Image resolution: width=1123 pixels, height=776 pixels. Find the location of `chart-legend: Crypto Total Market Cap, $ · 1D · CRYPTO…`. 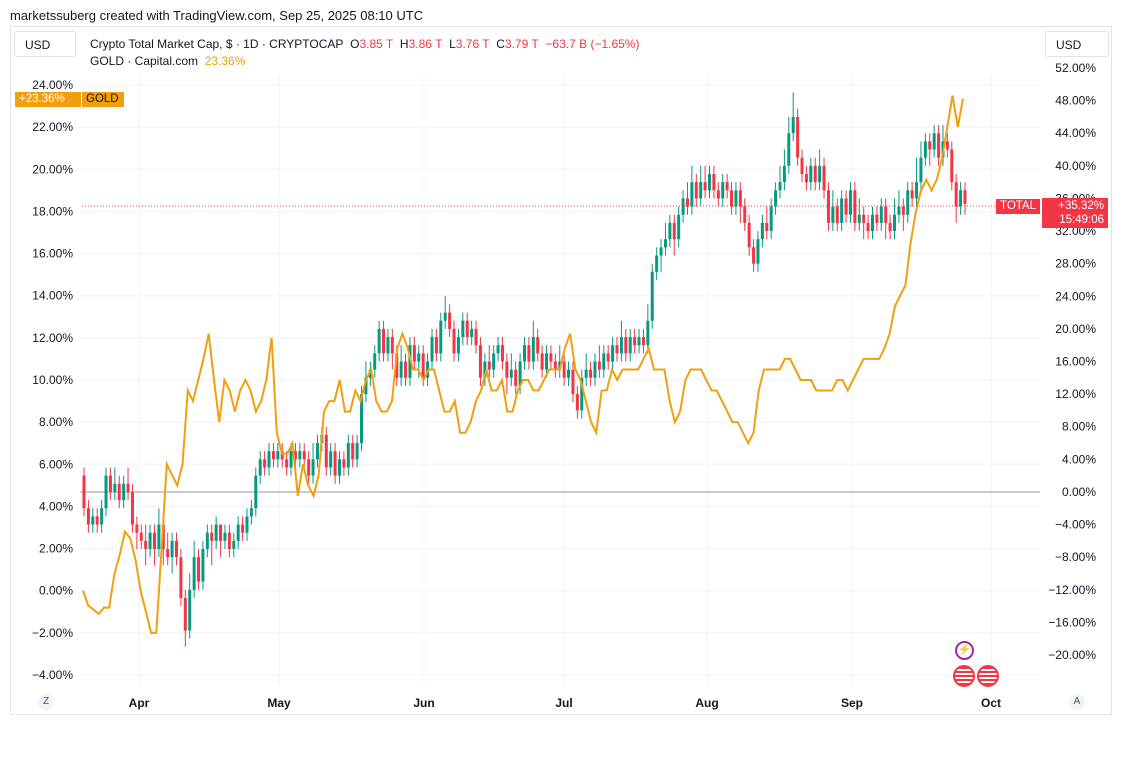

chart-legend: Crypto Total Market Cap, $ · 1D · CRYPTO… is located at coordinates (364, 53).